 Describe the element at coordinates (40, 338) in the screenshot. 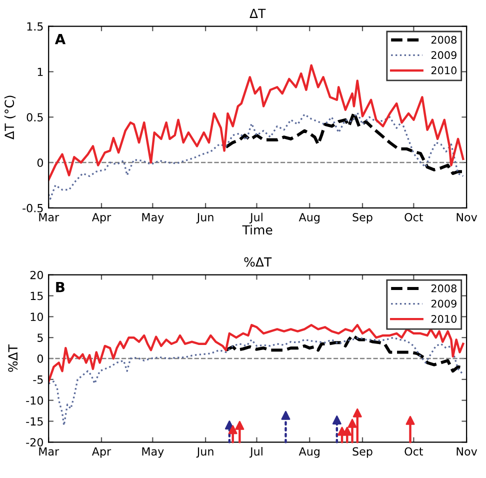

I see `y-tick-label: 5` at that location.